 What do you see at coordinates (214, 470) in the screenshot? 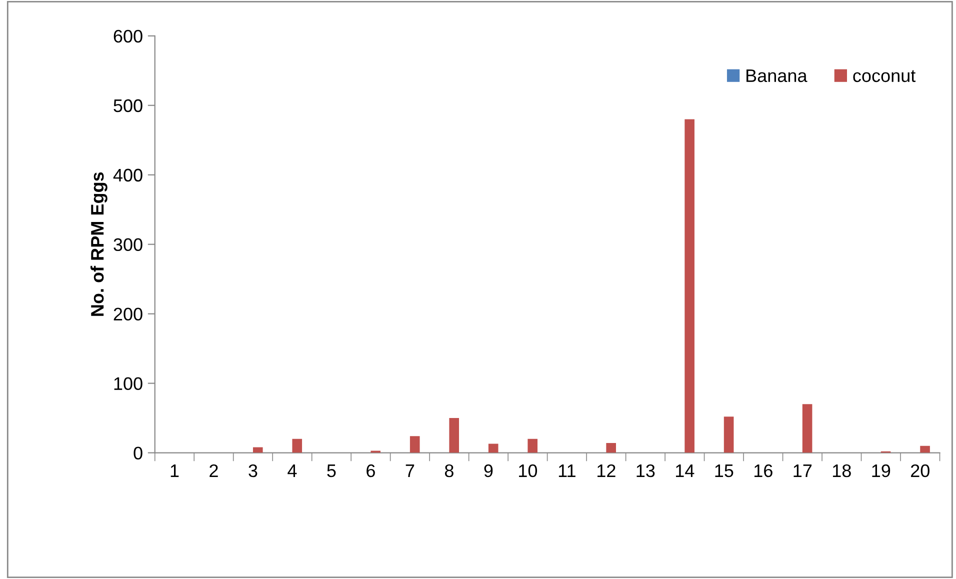
I see `x-tick-label: 2` at bounding box center [214, 470].